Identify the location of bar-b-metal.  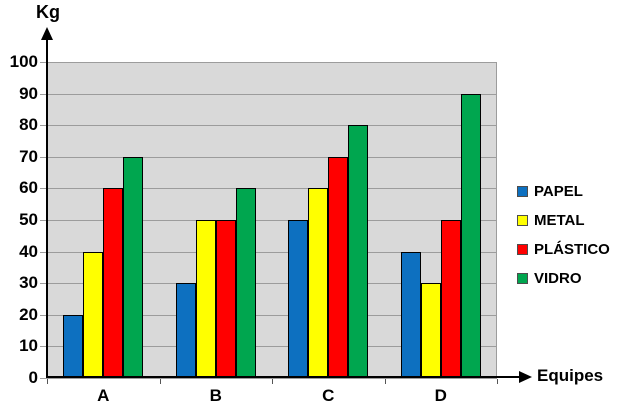
(205, 299).